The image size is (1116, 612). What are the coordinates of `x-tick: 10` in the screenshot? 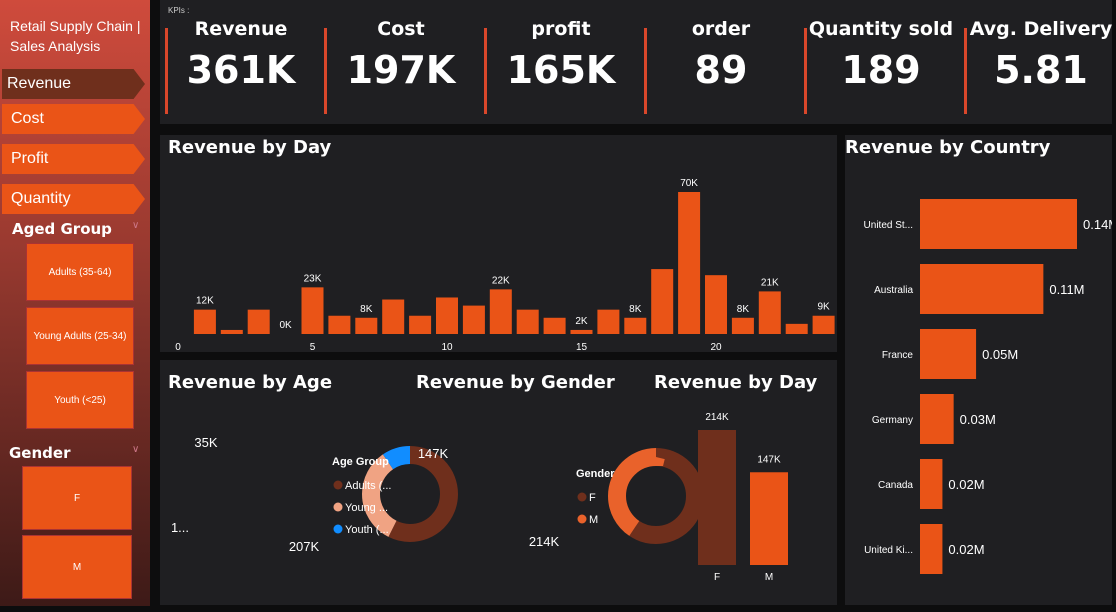 It's located at (447, 347).